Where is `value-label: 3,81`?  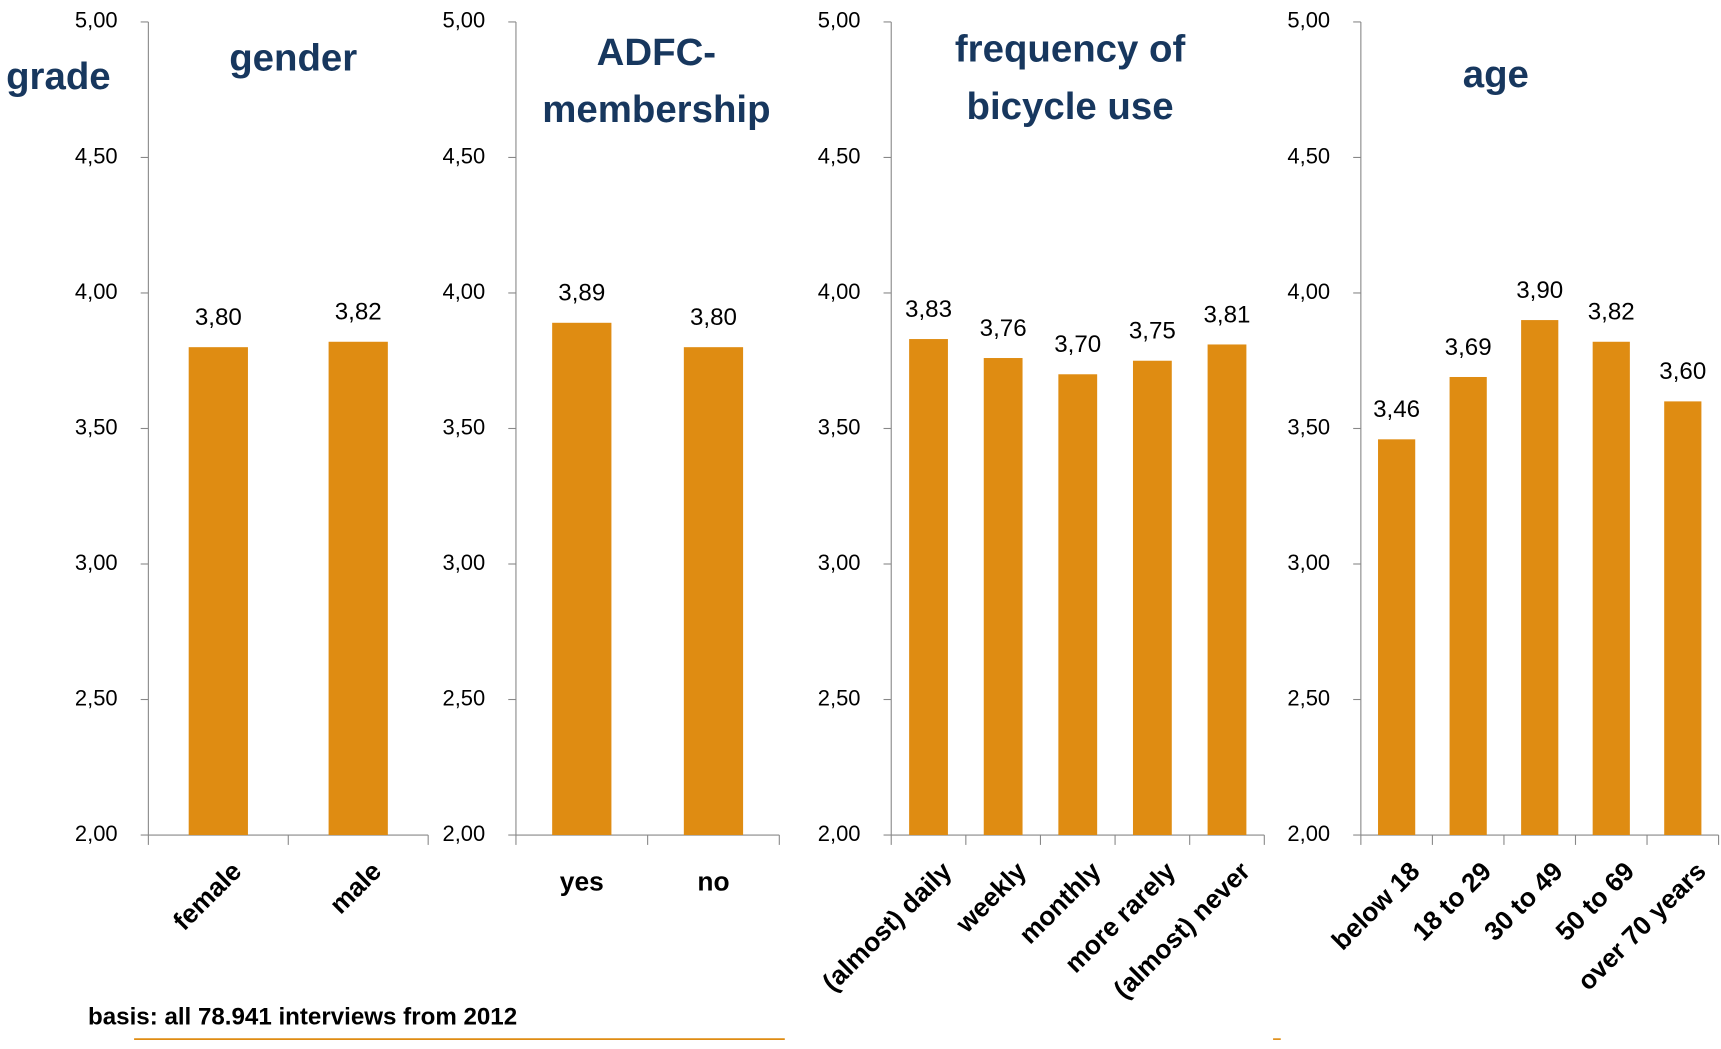 value-label: 3,81 is located at coordinates (1227, 314).